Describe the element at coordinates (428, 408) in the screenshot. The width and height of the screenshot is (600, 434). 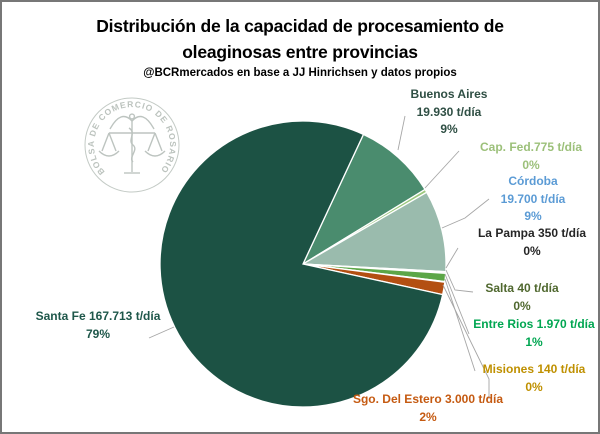
I see `label-sgo-del-estero: Sgo. Del Estero 3.000 t/día 2%` at that location.